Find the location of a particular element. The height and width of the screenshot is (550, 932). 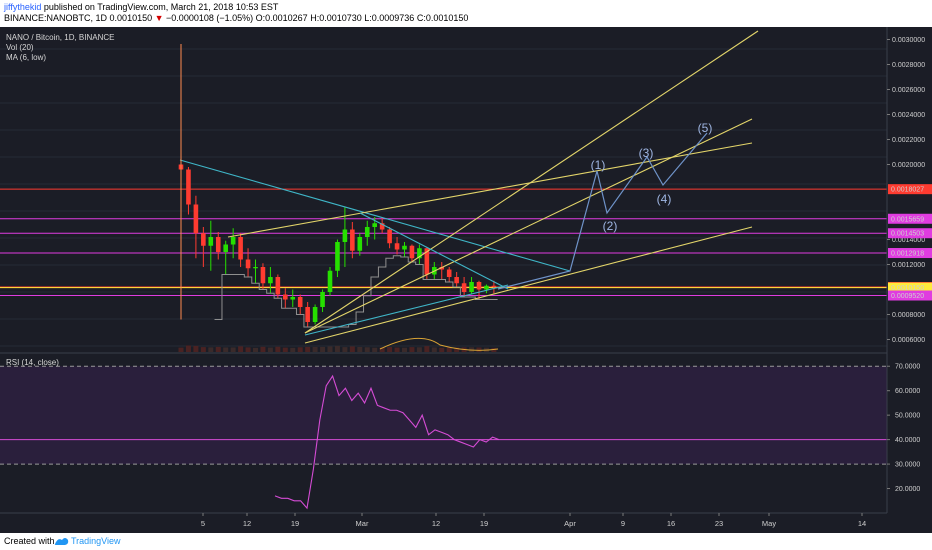

legend-rsi: RSI (14, close) is located at coordinates (32, 362).